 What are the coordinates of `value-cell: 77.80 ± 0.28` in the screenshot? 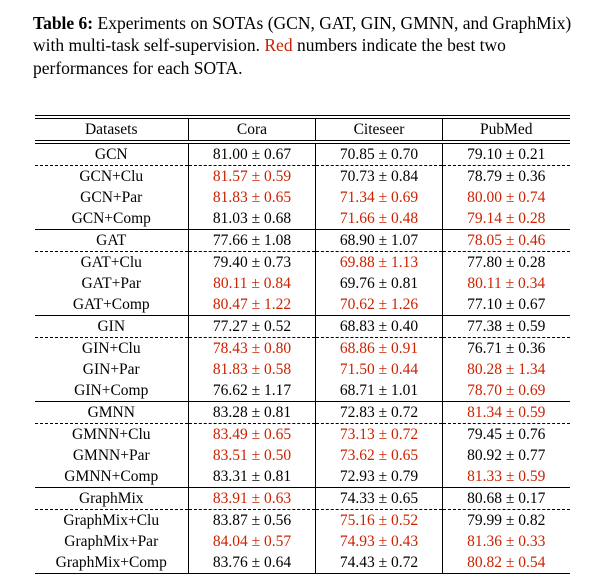 It's located at (506, 262).